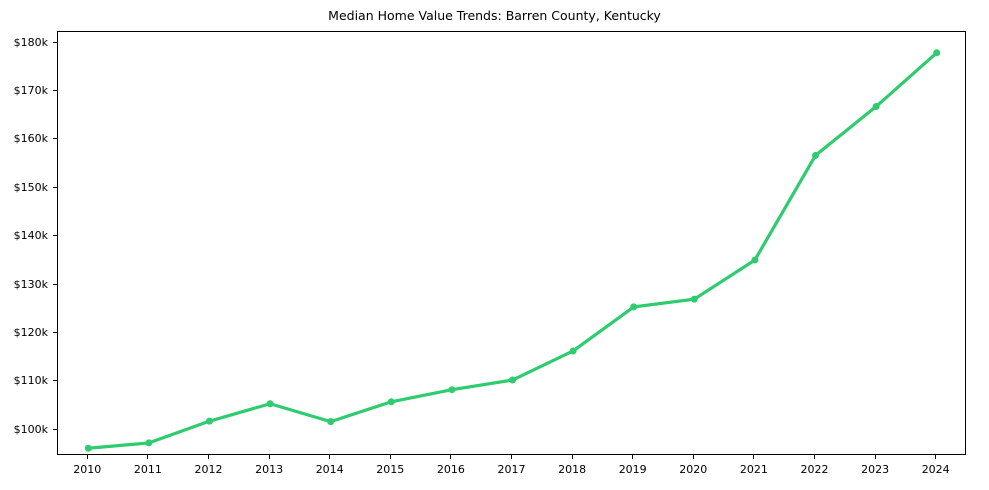 The height and width of the screenshot is (490, 989). I want to click on y-tick-label: $150k, so click(30, 187).